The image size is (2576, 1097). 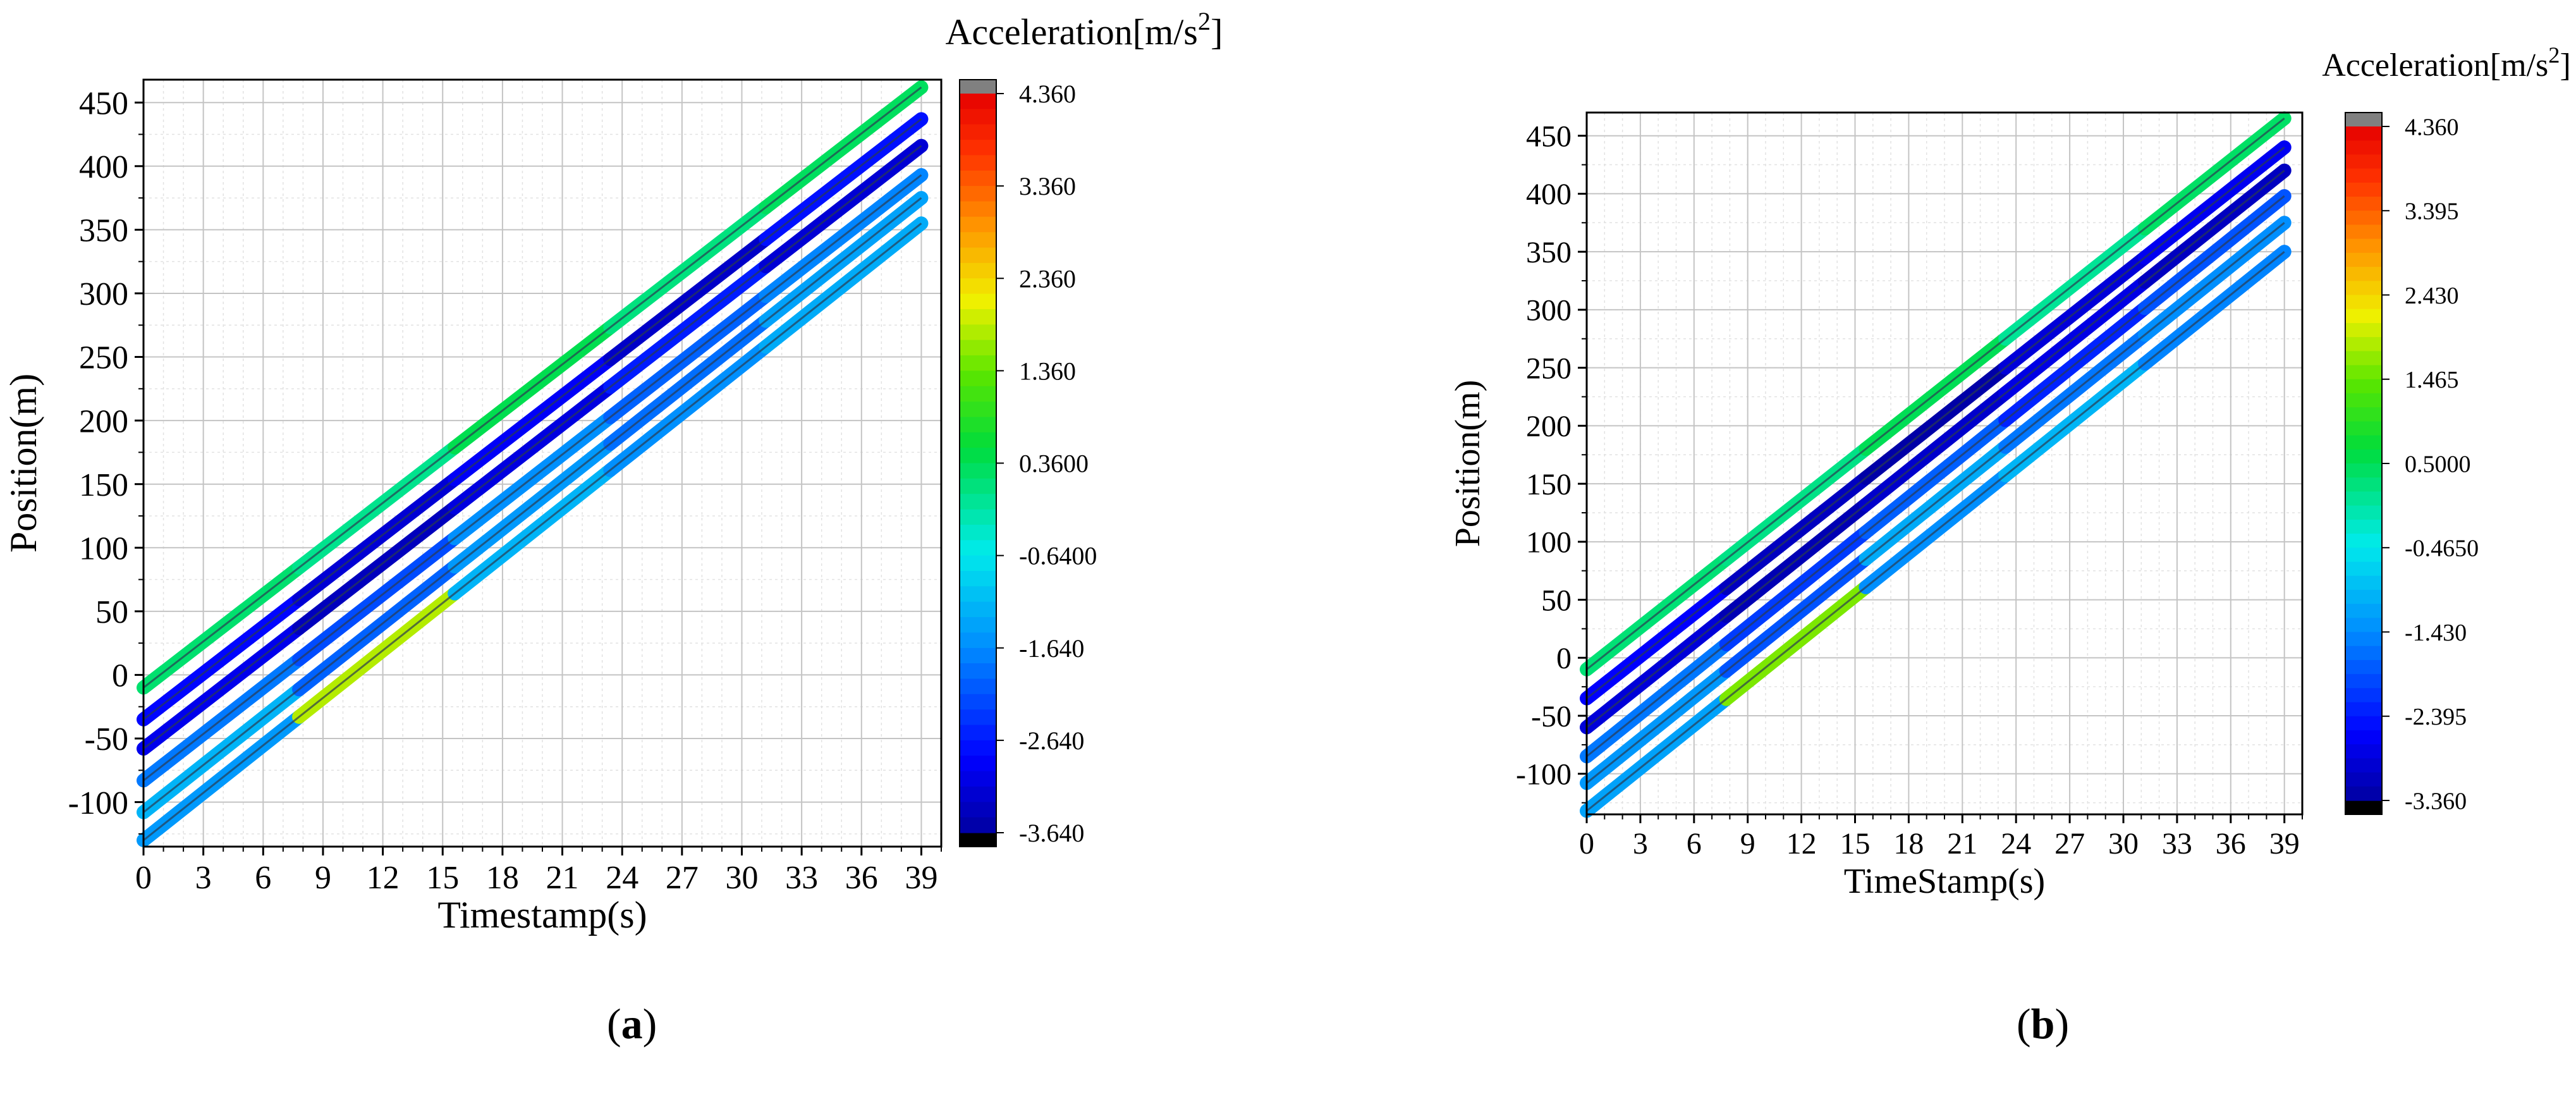 What do you see at coordinates (861, 878) in the screenshot?
I see `x-tick-label: 36` at bounding box center [861, 878].